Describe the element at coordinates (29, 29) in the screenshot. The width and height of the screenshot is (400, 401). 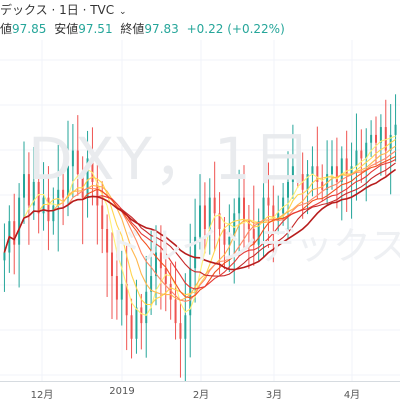
I see `high-value: 97.85` at that location.